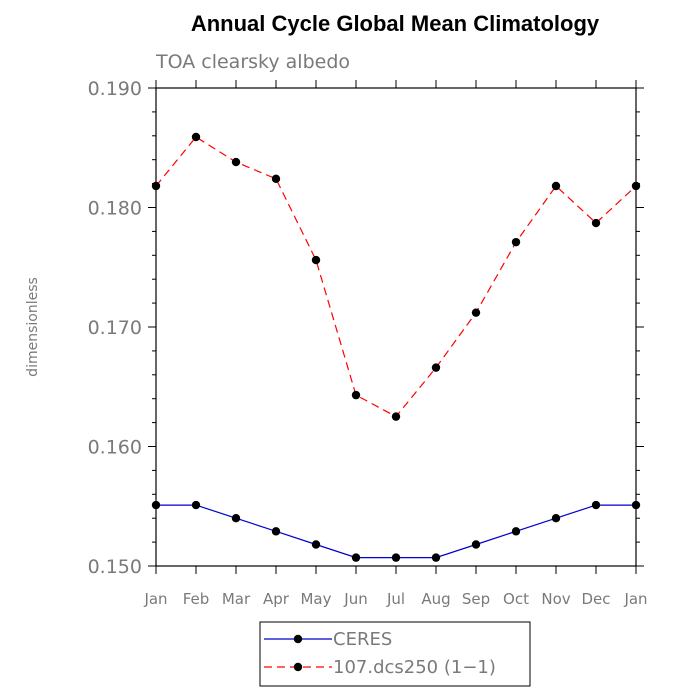 This screenshot has height=700, width=700. Describe the element at coordinates (395, 599) in the screenshot. I see `x-tick-label: Jul` at that location.